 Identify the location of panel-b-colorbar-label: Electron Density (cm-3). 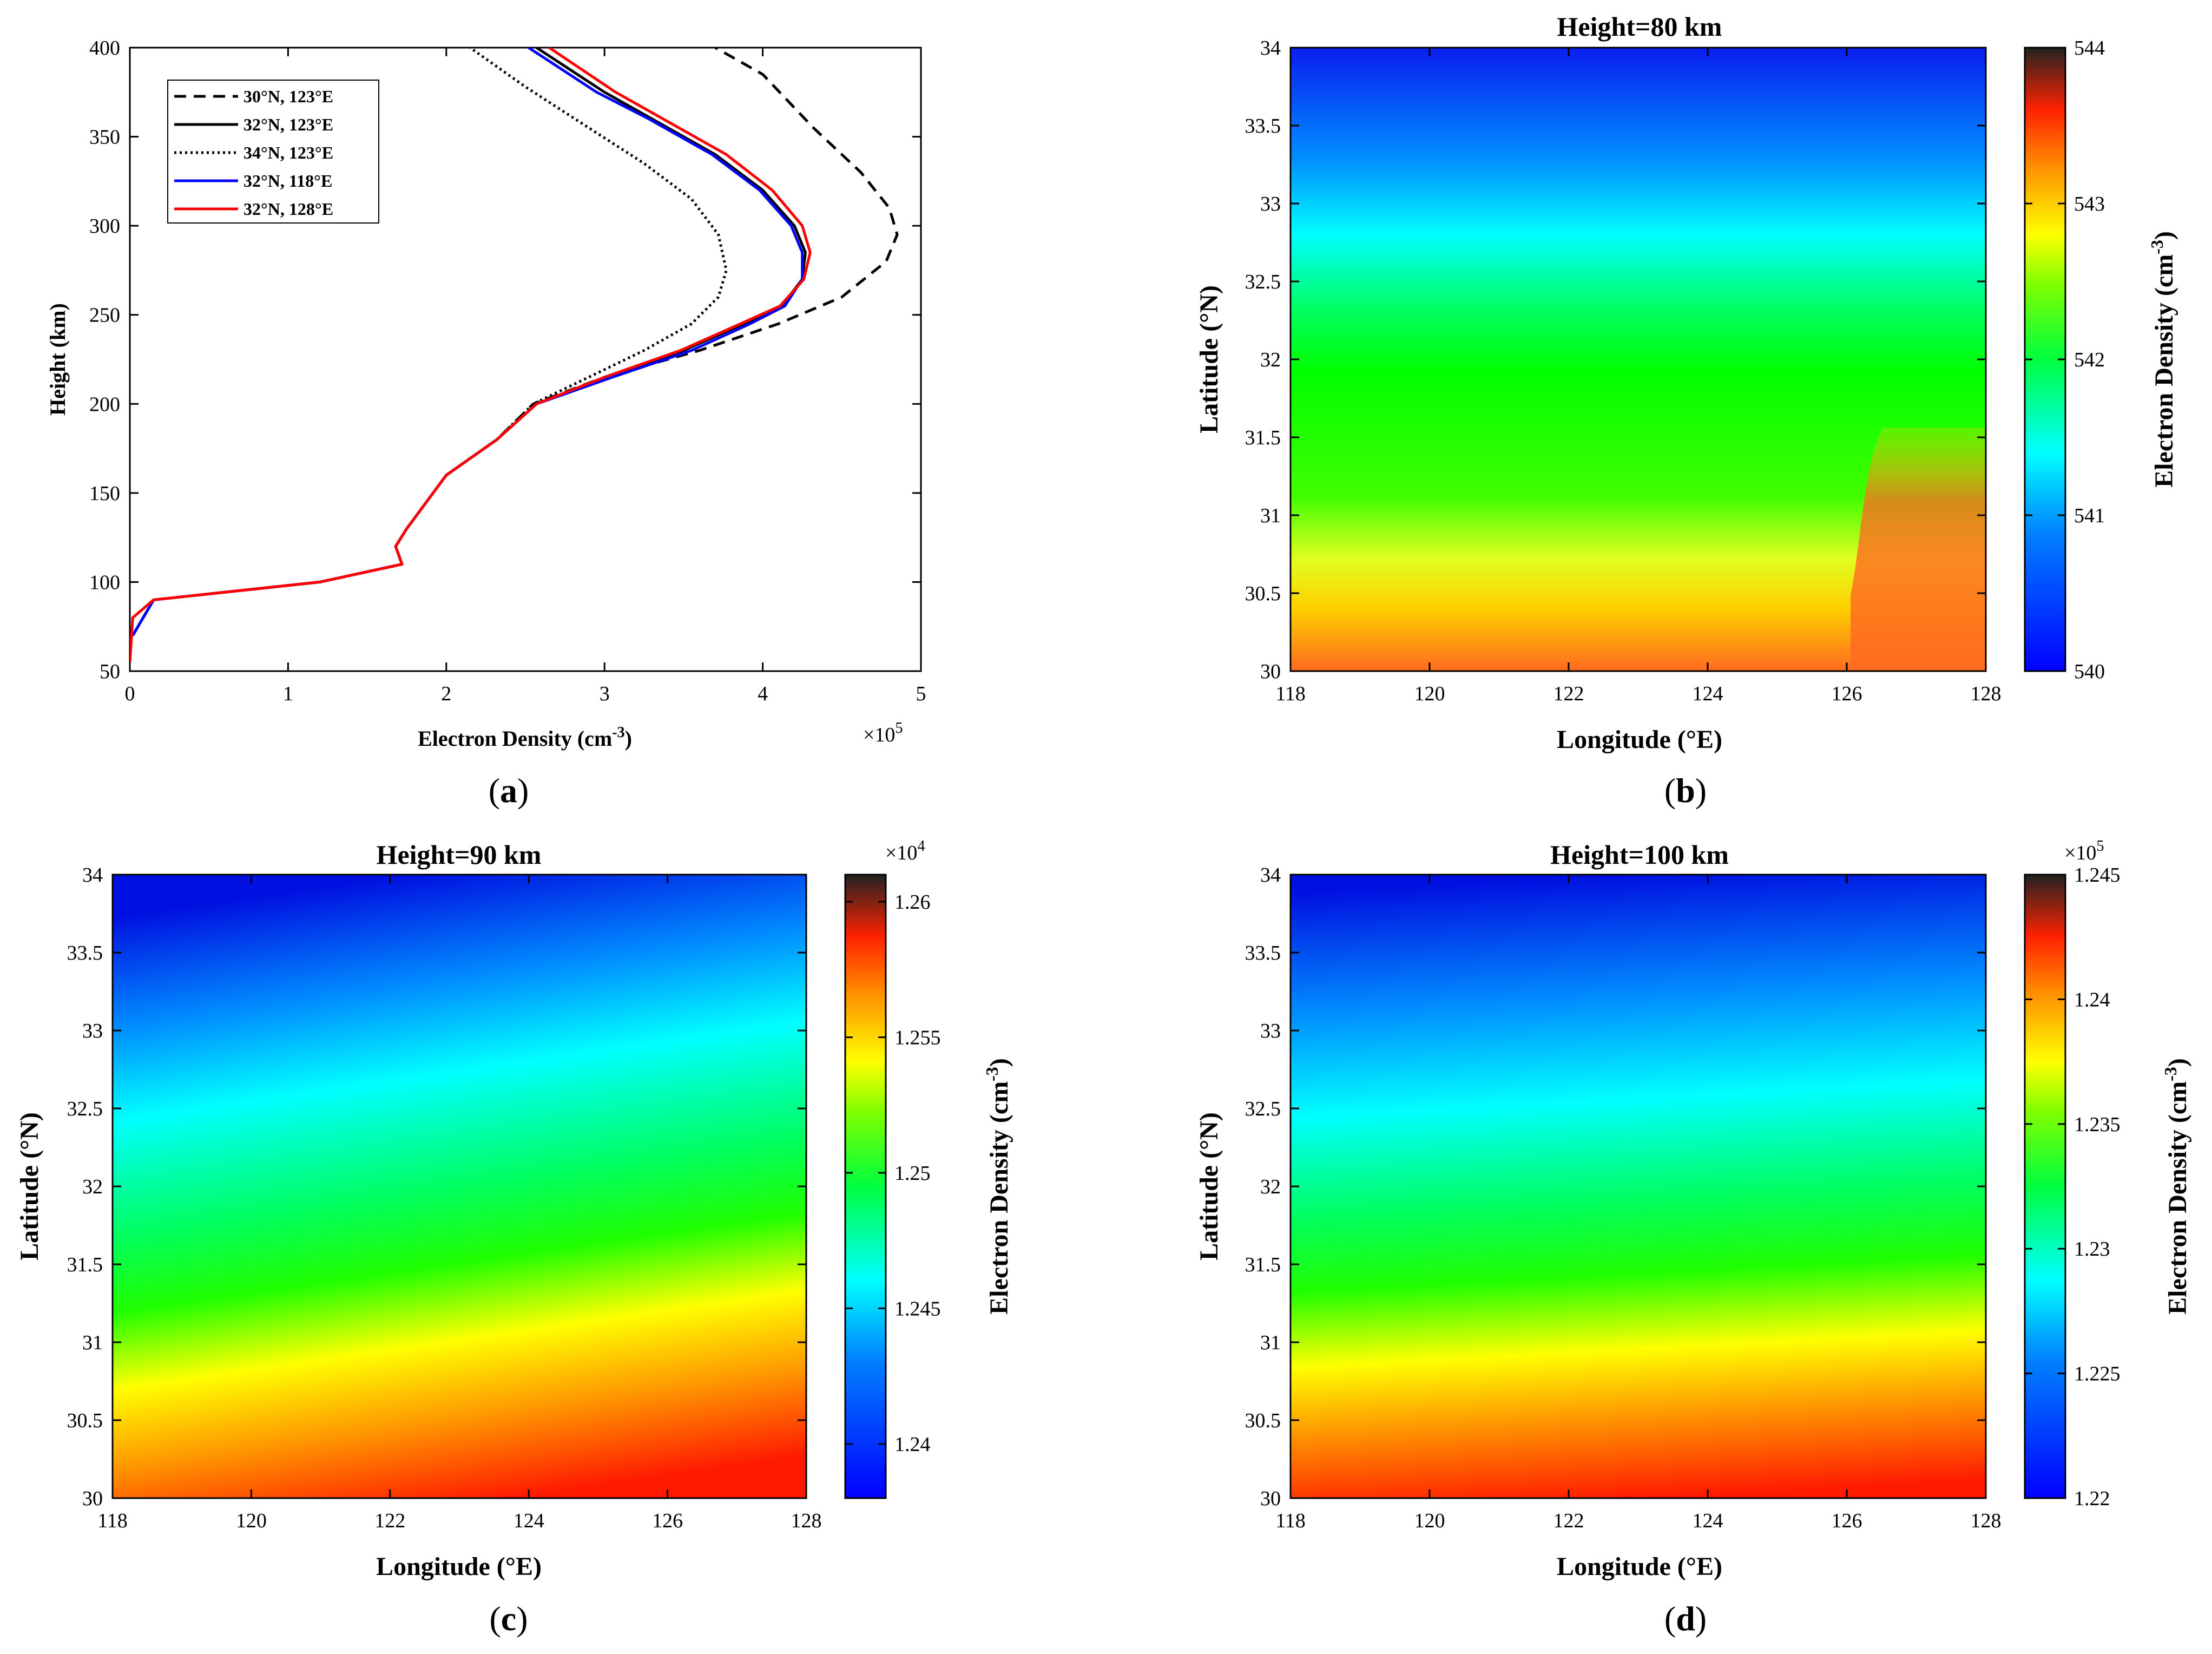
(2162, 359).